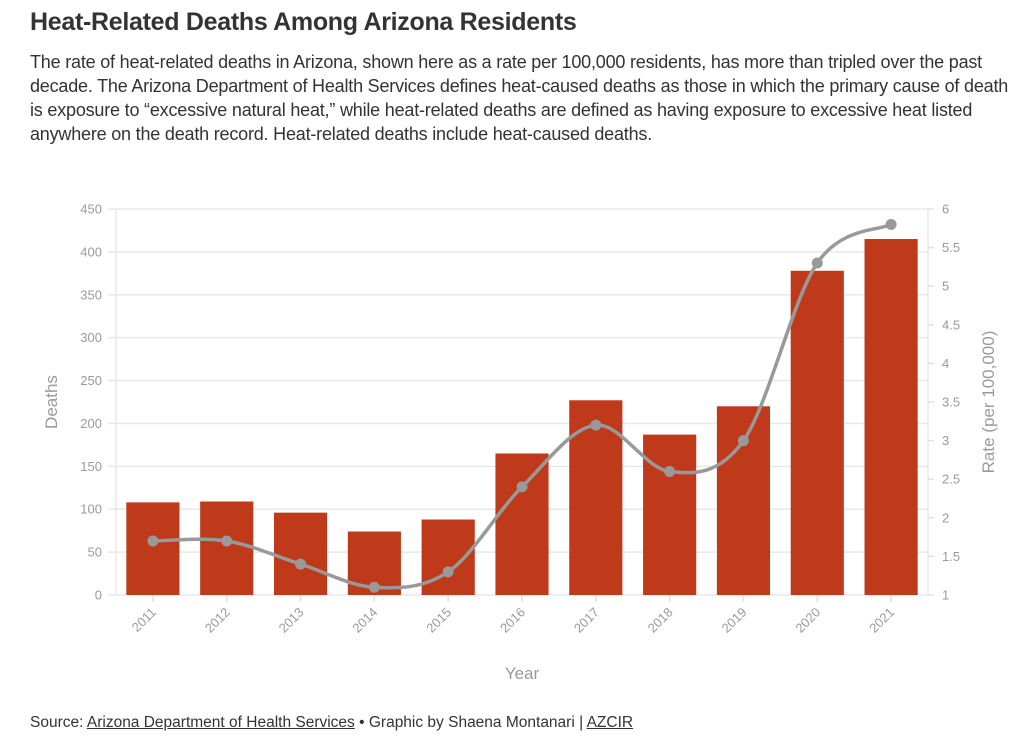 Image resolution: width=1024 pixels, height=752 pixels. I want to click on y2-tick-label: 4, so click(945, 363).